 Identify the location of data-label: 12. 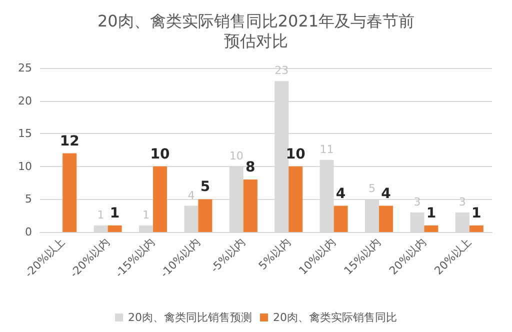
(70, 141).